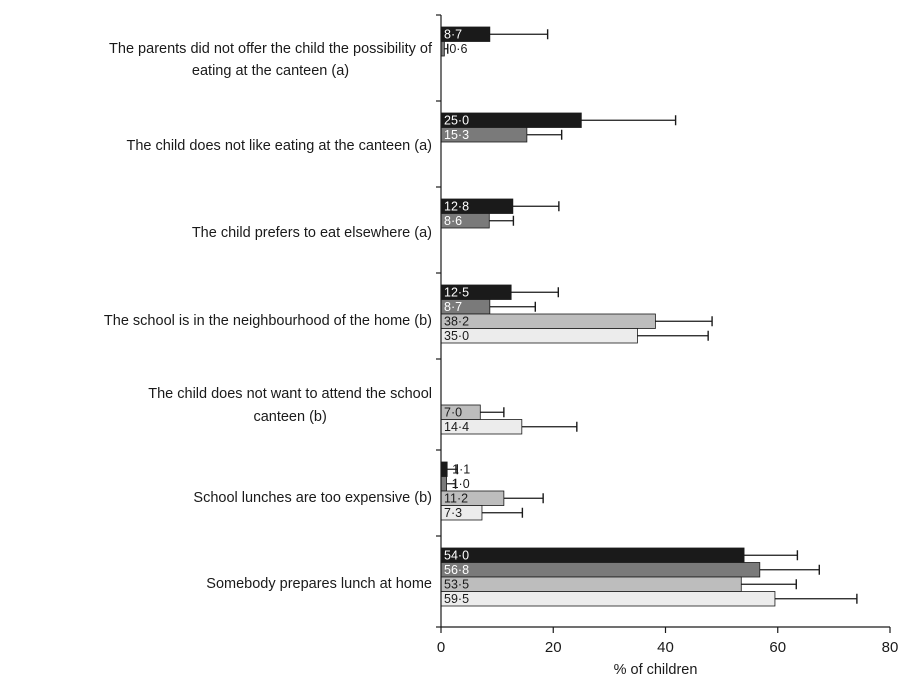  Describe the element at coordinates (453, 413) in the screenshot. I see `data-label-4-2: 7·0` at that location.